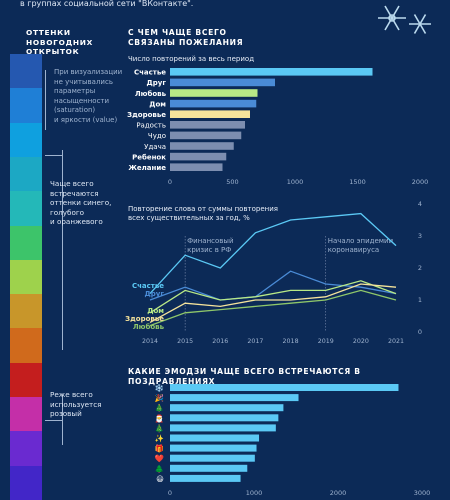 The image size is (450, 500). What do you see at coordinates (404, 19) in the screenshot?
I see `snowflake-decoration` at bounding box center [404, 19].